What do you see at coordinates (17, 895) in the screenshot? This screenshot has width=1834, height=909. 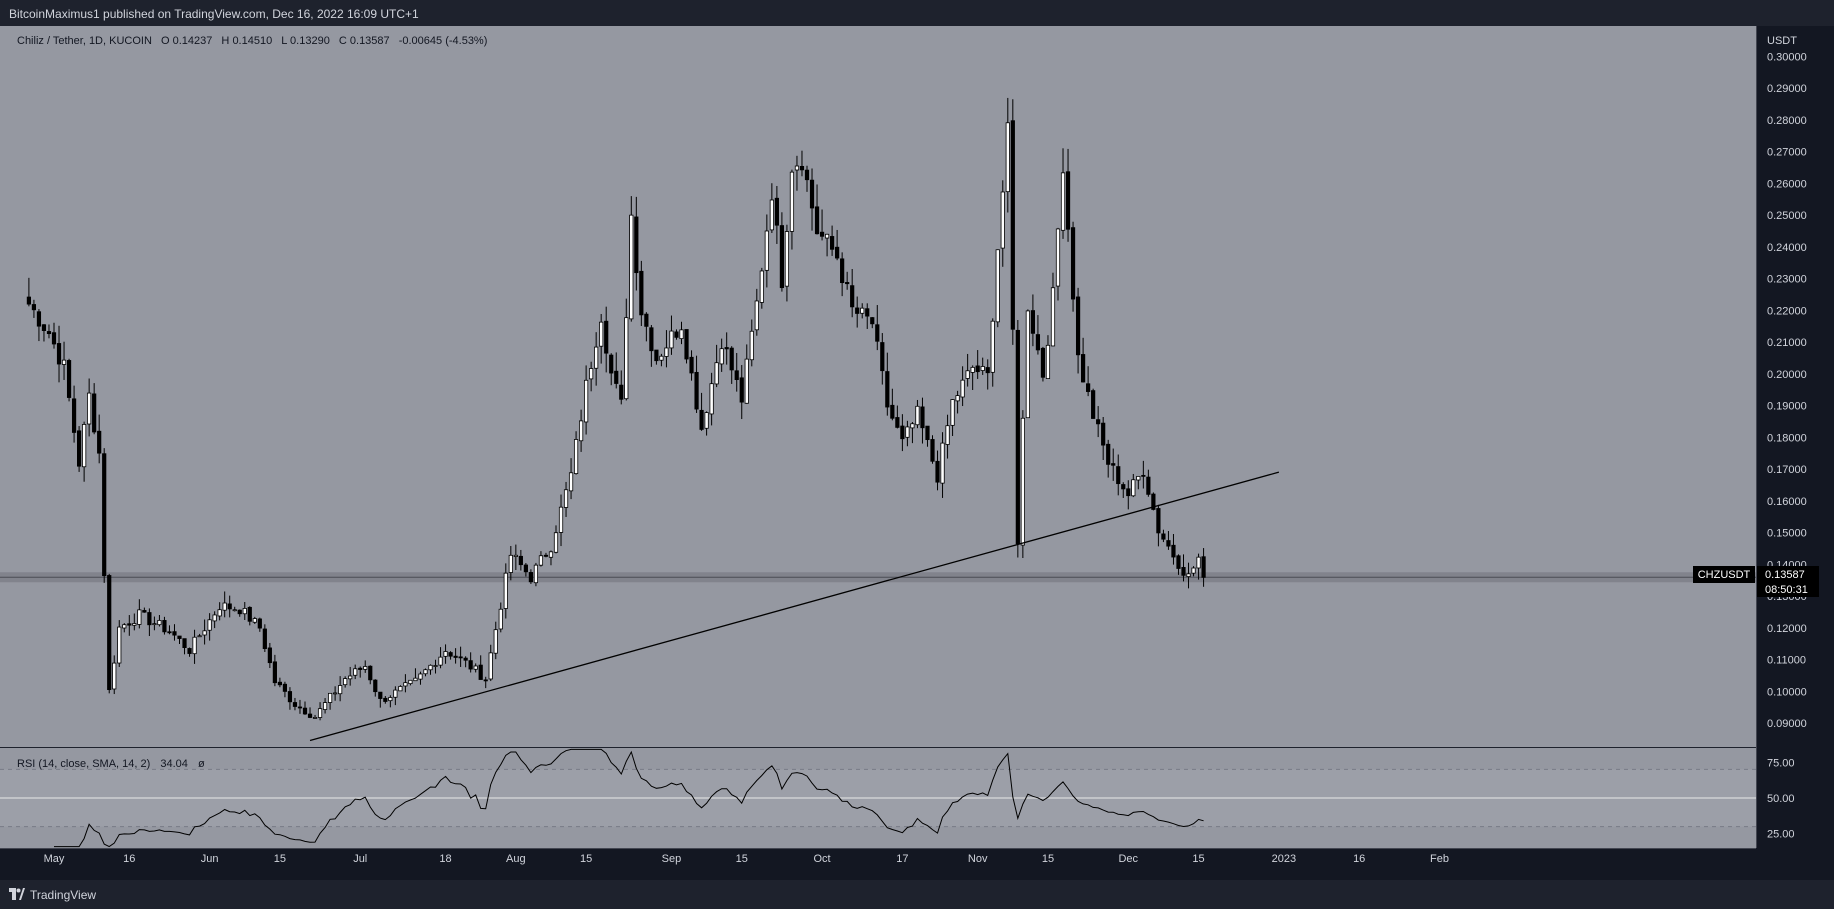 I see `tradingview-logo-icon` at bounding box center [17, 895].